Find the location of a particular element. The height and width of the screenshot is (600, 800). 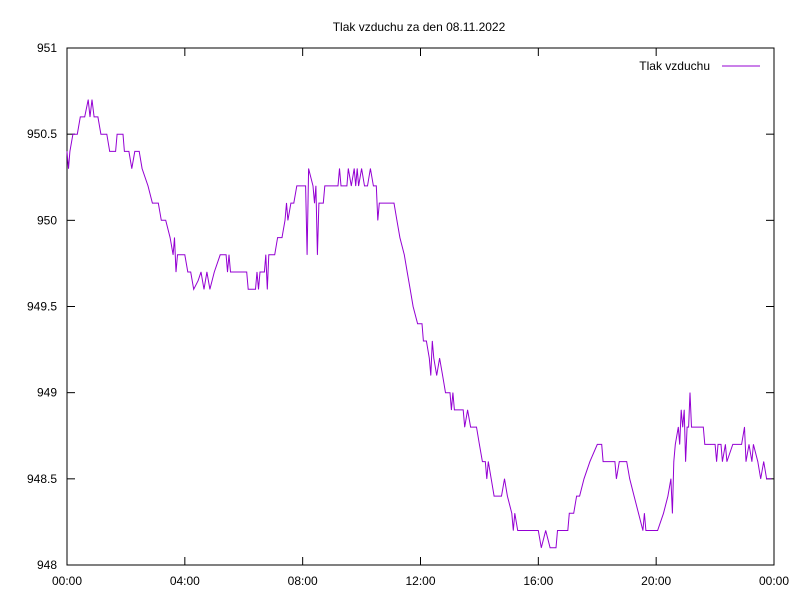

y-tick-label: 948.5 is located at coordinates (42, 479).